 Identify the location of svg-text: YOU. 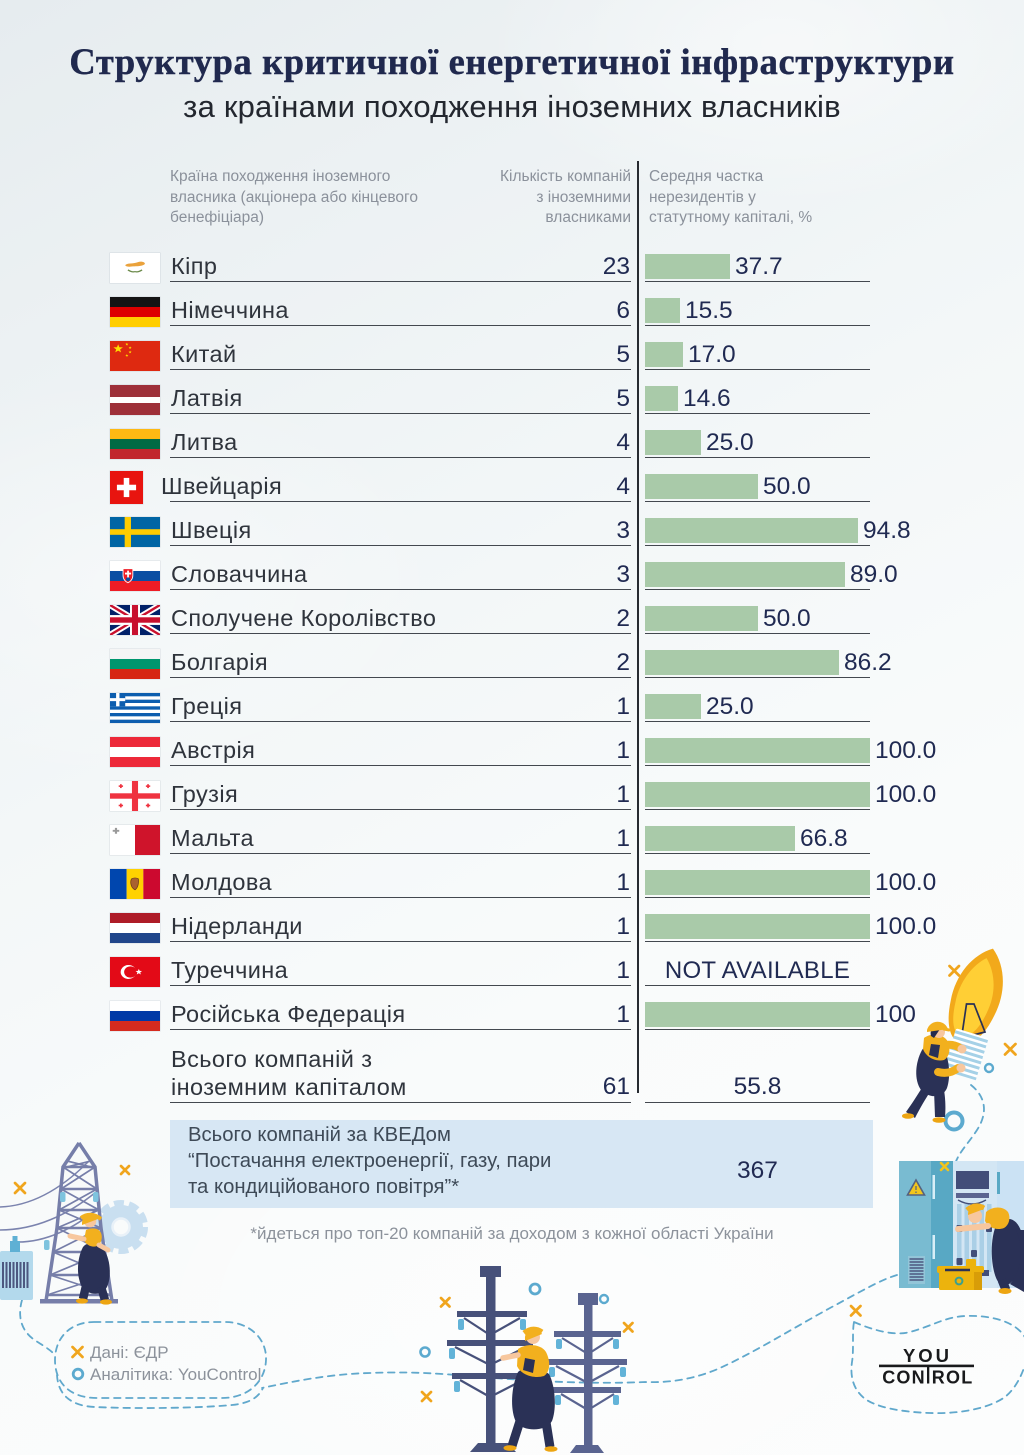
(927, 1355).